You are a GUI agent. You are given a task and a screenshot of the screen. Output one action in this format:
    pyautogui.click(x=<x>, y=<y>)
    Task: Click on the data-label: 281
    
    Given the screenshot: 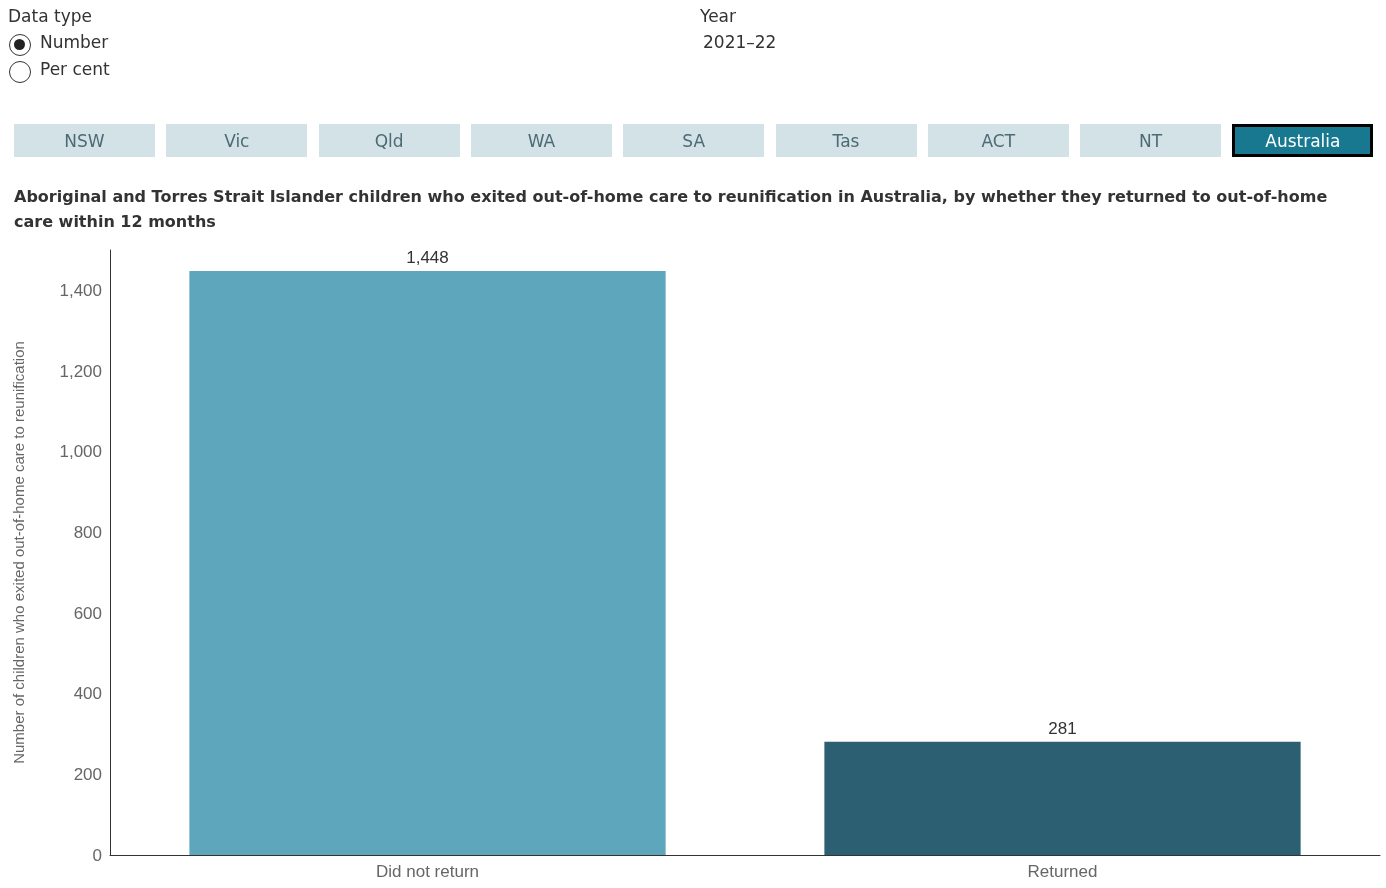 What is the action you would take?
    pyautogui.click(x=1062, y=728)
    